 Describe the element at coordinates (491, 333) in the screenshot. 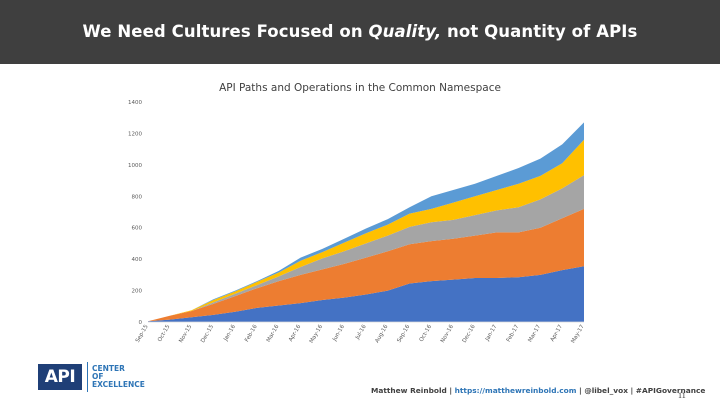

I see `x-tick-label: Jan-17` at that location.